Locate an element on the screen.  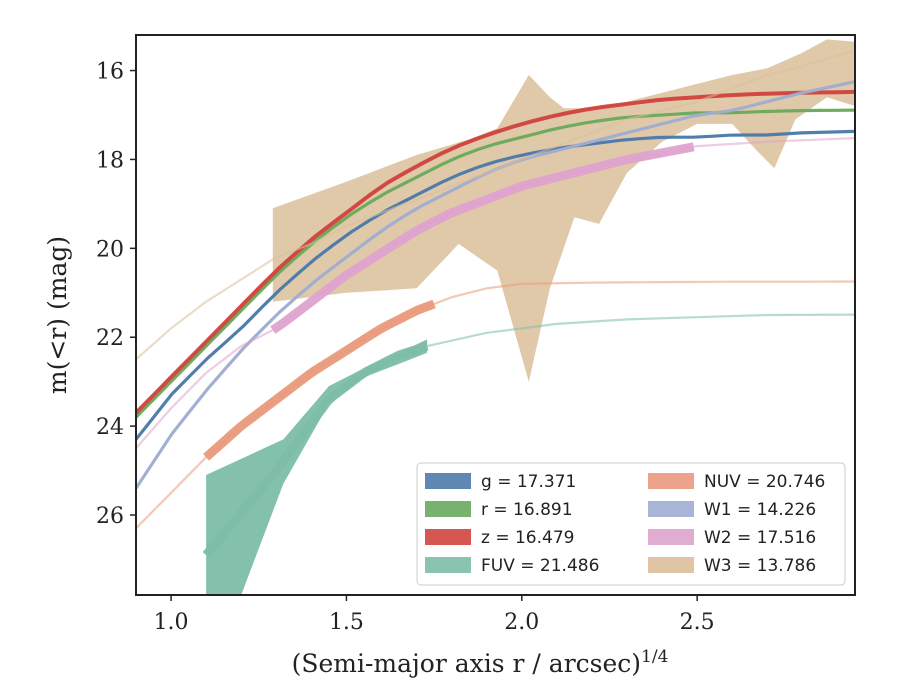
curve-fuv is located at coordinates (315, 449).